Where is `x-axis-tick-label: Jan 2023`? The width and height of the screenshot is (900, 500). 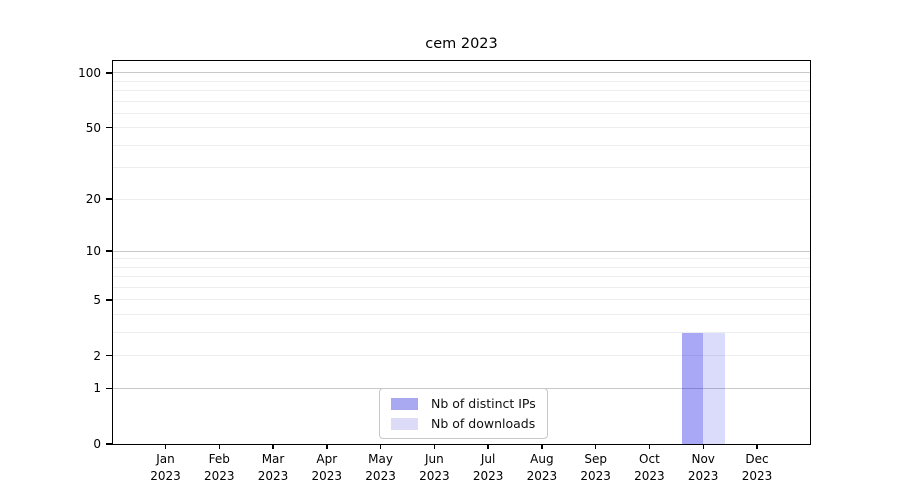 x-axis-tick-label: Jan 2023 is located at coordinates (166, 468).